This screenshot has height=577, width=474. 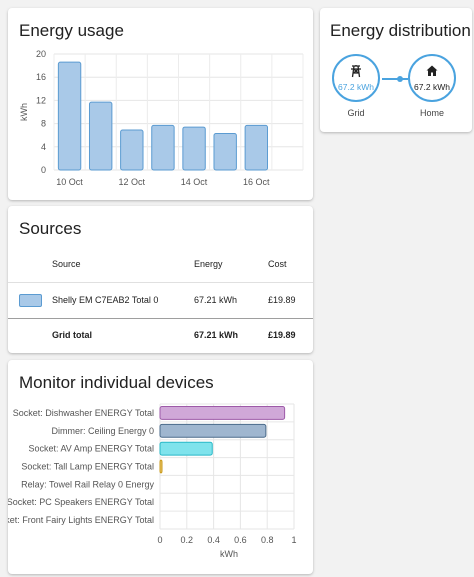 What do you see at coordinates (102, 431) in the screenshot?
I see `device-label: Dimmer: Ceiling Energy 0` at bounding box center [102, 431].